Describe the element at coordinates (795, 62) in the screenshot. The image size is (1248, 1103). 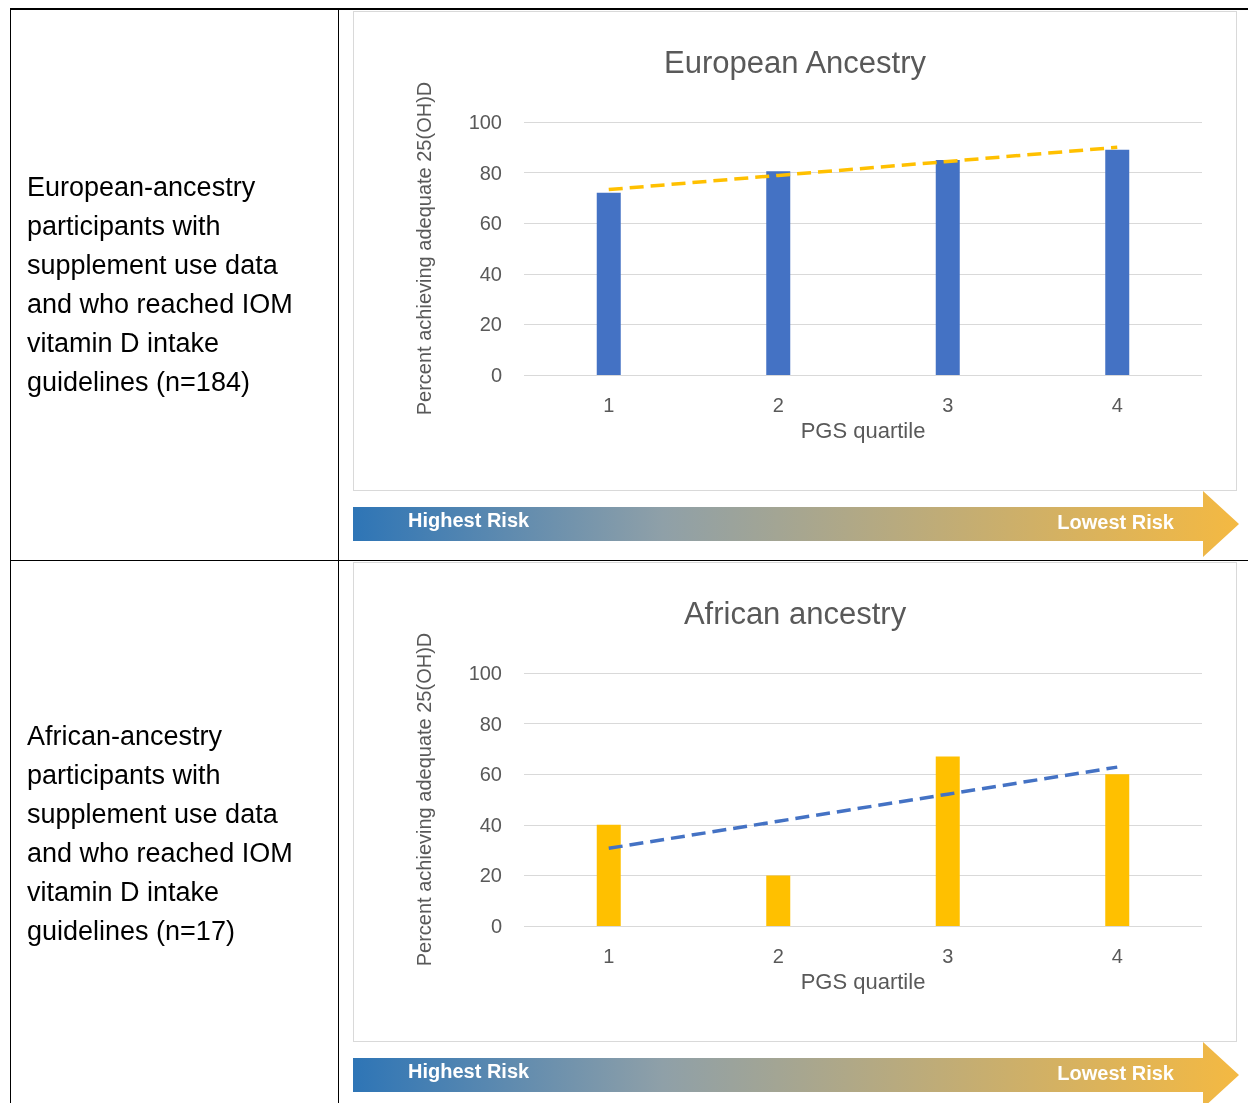
I see `chart-title: European Ancestry` at that location.